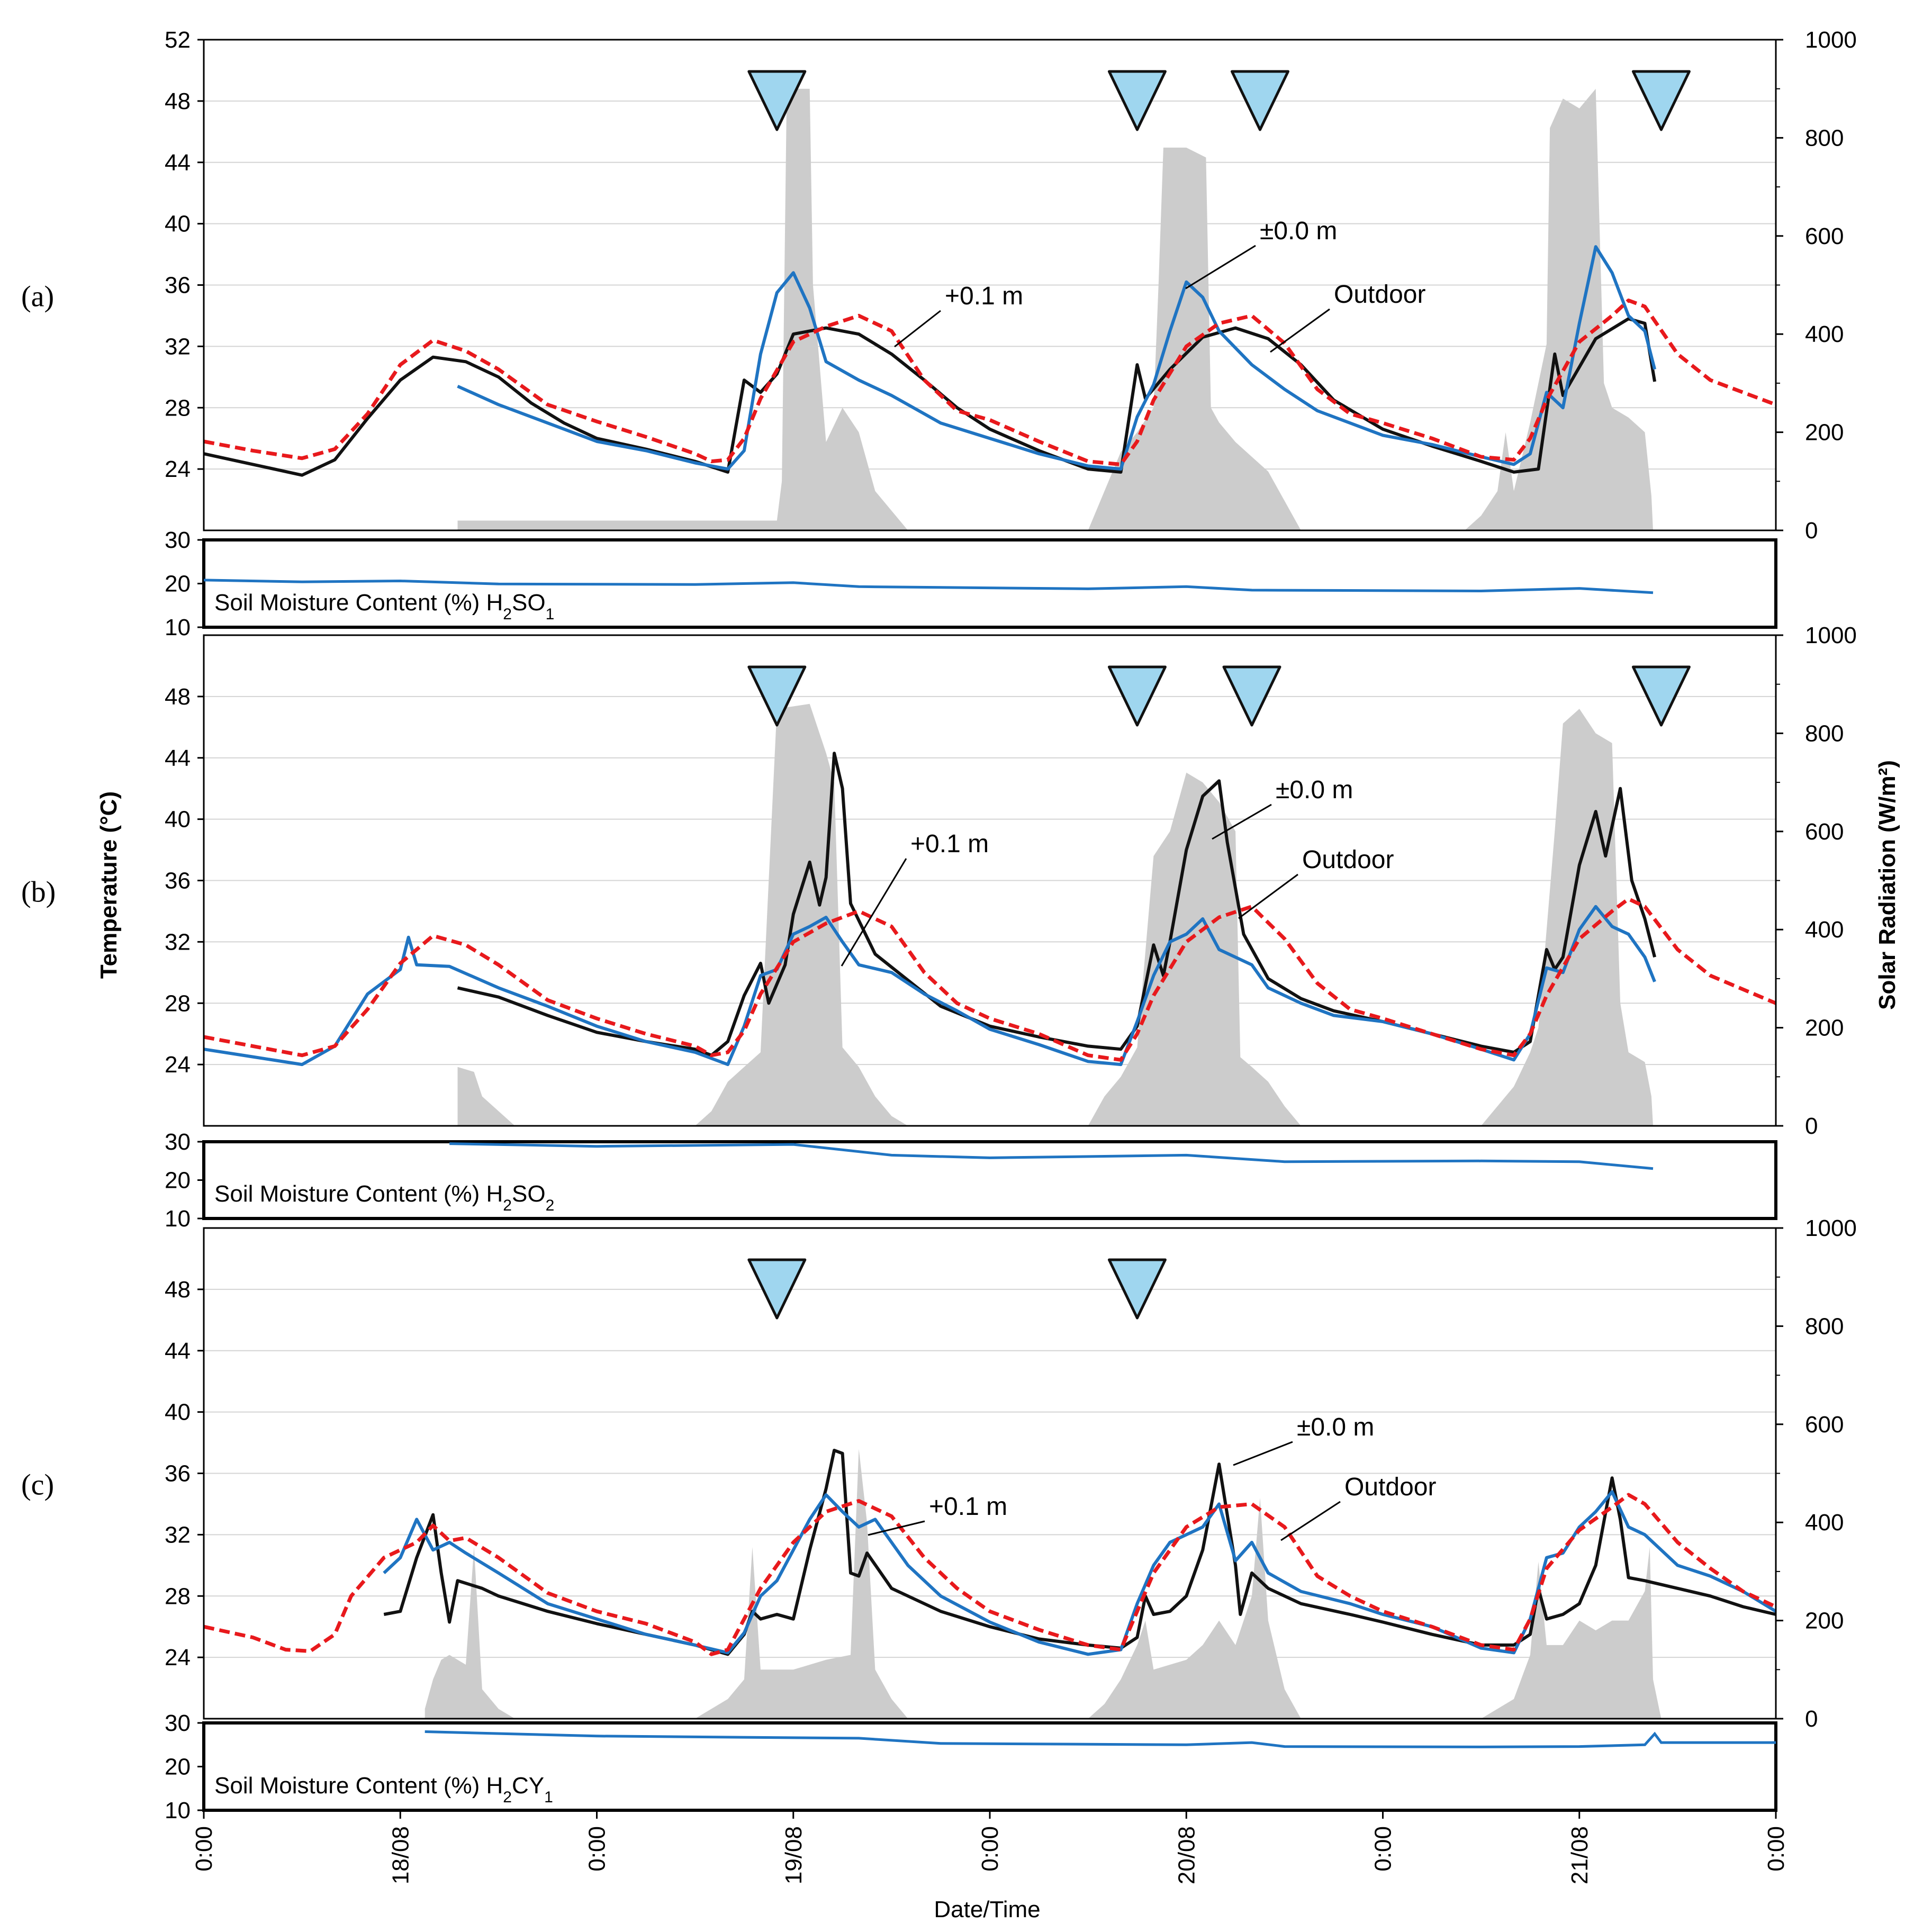 The height and width of the screenshot is (1932, 1932). I want to click on moisture-label: Soil Moisture Content (%) H2SO1, so click(384, 606).